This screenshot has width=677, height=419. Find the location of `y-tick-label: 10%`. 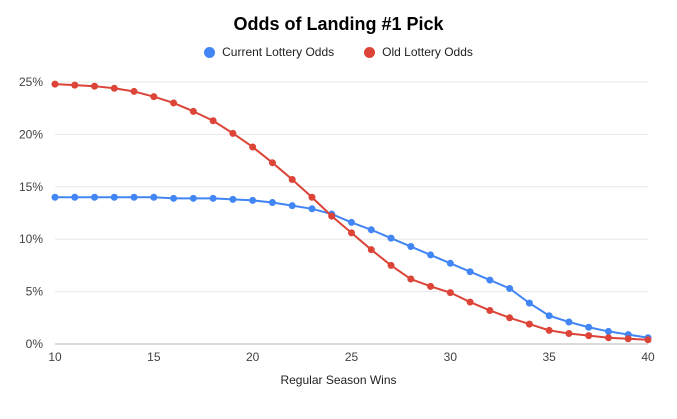

y-tick-label: 10% is located at coordinates (31, 239).